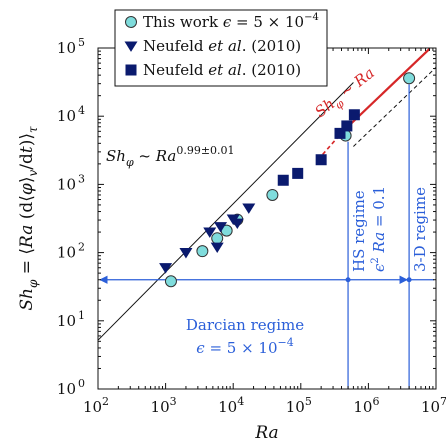 This screenshot has height=447, width=446. Describe the element at coordinates (359, 231) in the screenshot. I see `hs-regime-label: HS regime` at that location.